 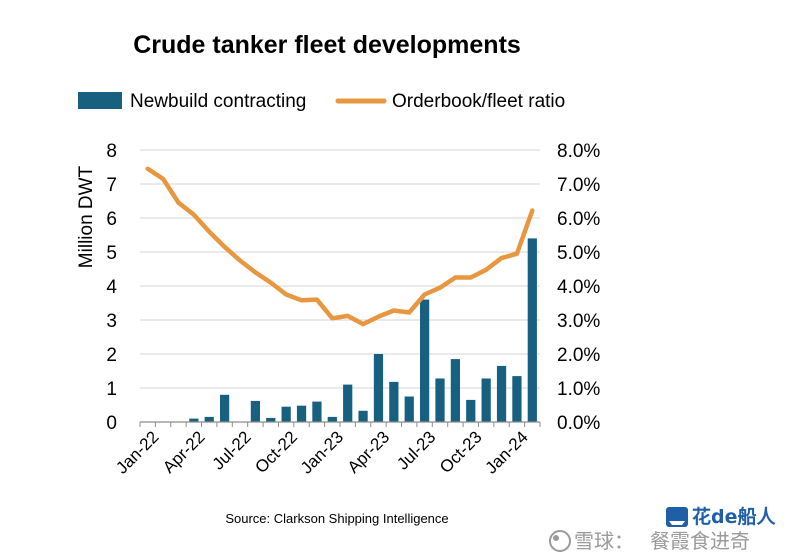 What do you see at coordinates (111, 355) in the screenshot?
I see `y-tick-label: 2` at bounding box center [111, 355].